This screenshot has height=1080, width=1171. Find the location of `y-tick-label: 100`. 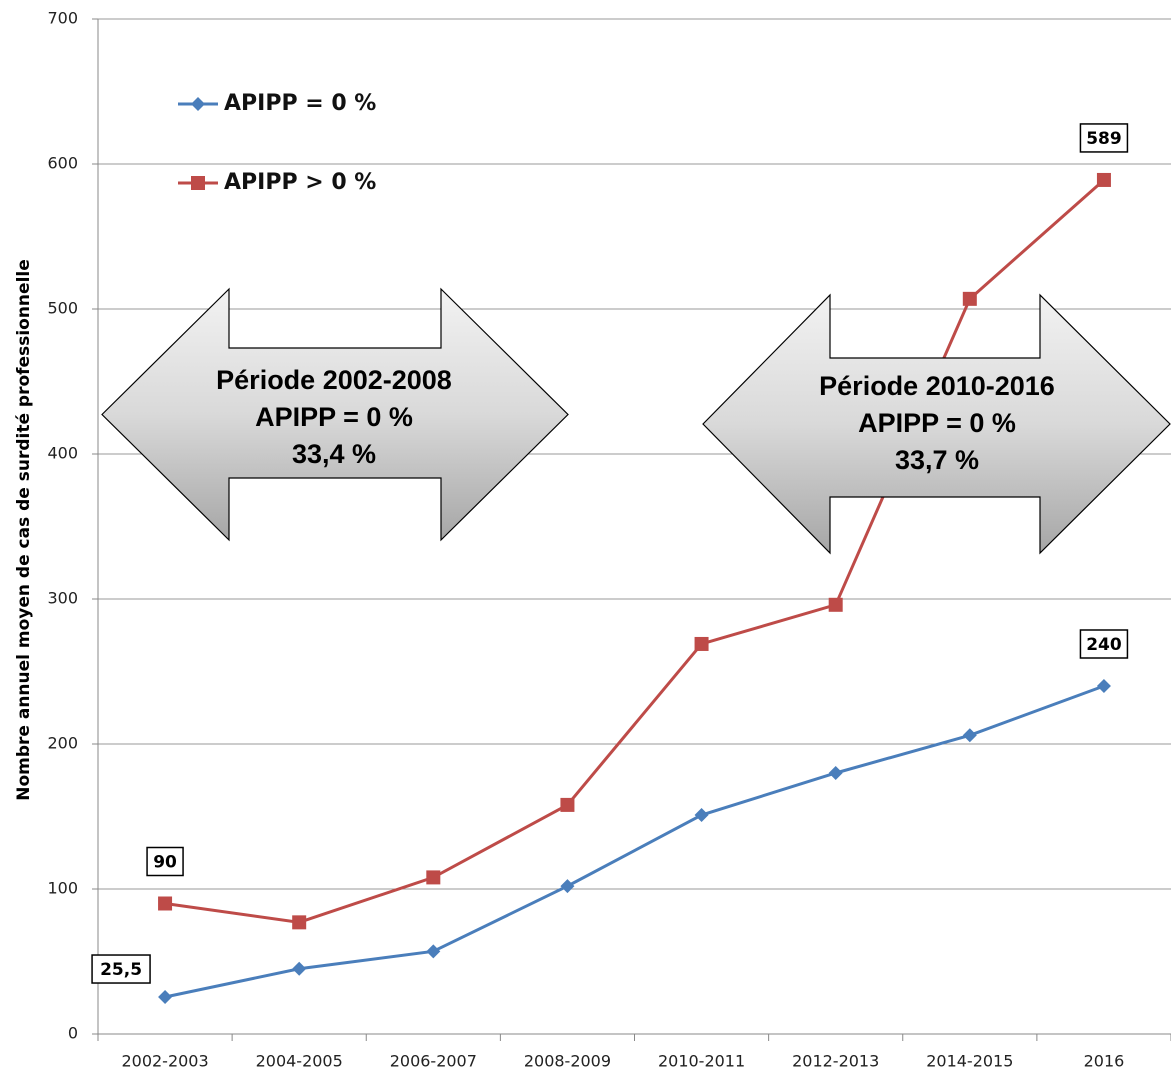

y-tick-label: 100 is located at coordinates (62, 888).